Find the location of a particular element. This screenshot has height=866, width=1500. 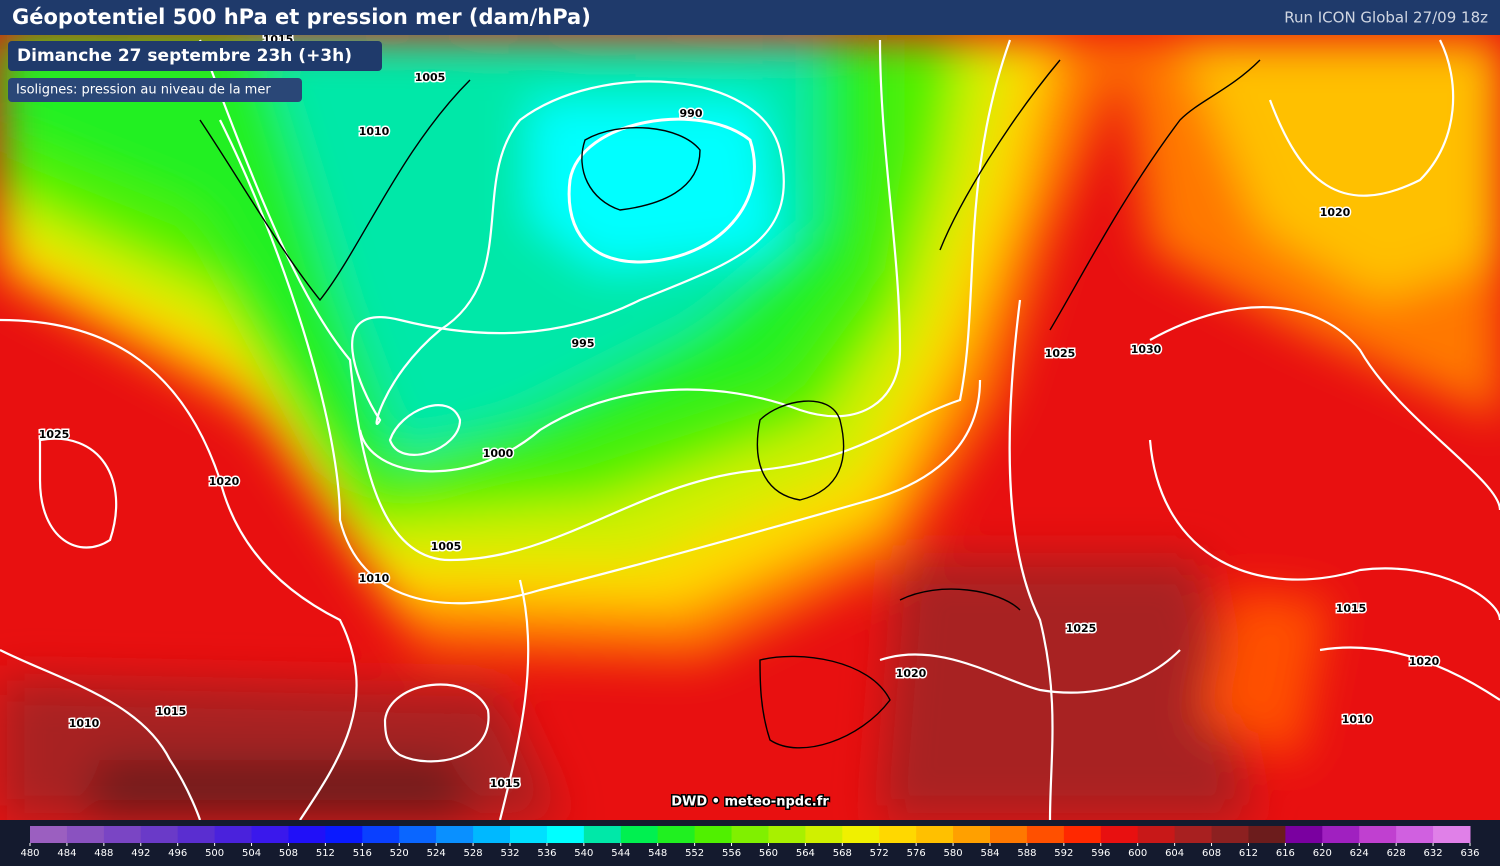

colorbar-label: 540 is located at coordinates (583, 853).